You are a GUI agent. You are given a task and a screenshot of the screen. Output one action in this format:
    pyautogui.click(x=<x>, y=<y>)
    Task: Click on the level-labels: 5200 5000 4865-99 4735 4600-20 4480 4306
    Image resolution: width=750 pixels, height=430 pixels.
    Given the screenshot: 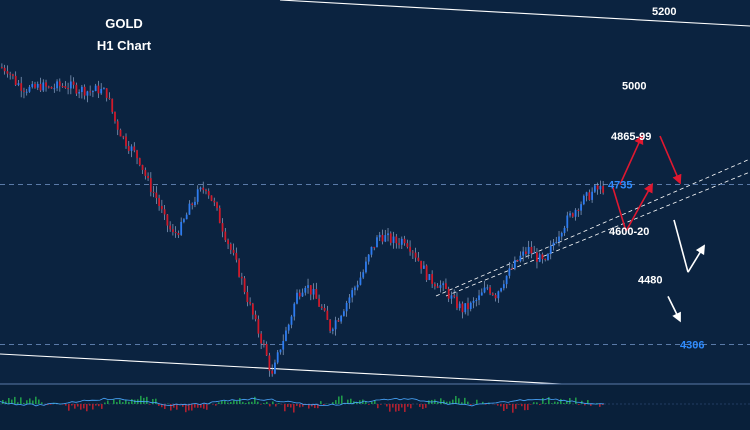 What is the action you would take?
    pyautogui.click(x=656, y=178)
    